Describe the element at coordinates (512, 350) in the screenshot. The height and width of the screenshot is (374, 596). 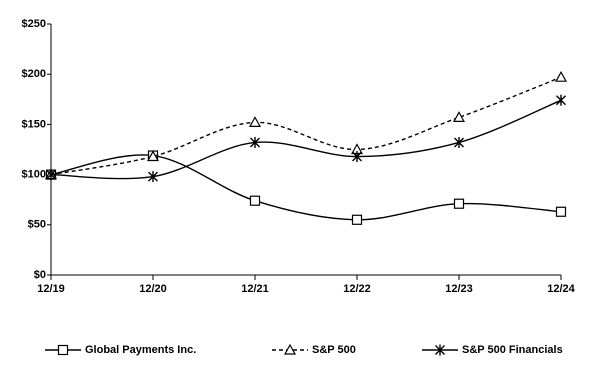
I see `legend-label: S&P 500 Financials` at that location.